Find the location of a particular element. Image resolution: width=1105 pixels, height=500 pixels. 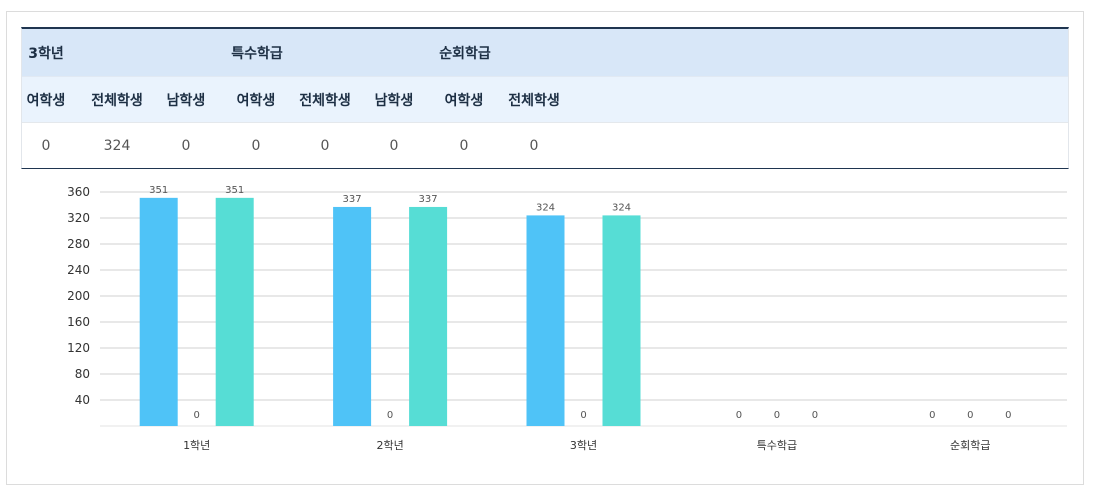

header-cell-itinerant-class: 순회학급 is located at coordinates (465, 53).